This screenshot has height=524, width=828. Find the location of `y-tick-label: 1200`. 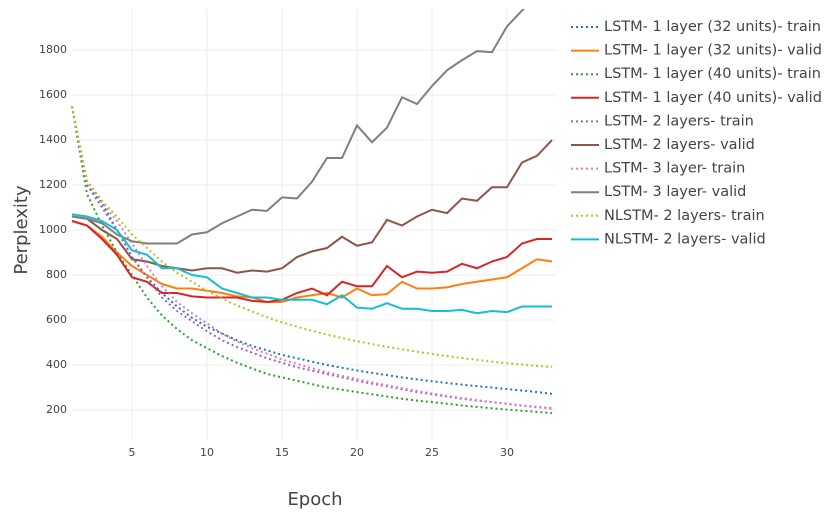

y-tick-label: 1200 is located at coordinates (53, 184).